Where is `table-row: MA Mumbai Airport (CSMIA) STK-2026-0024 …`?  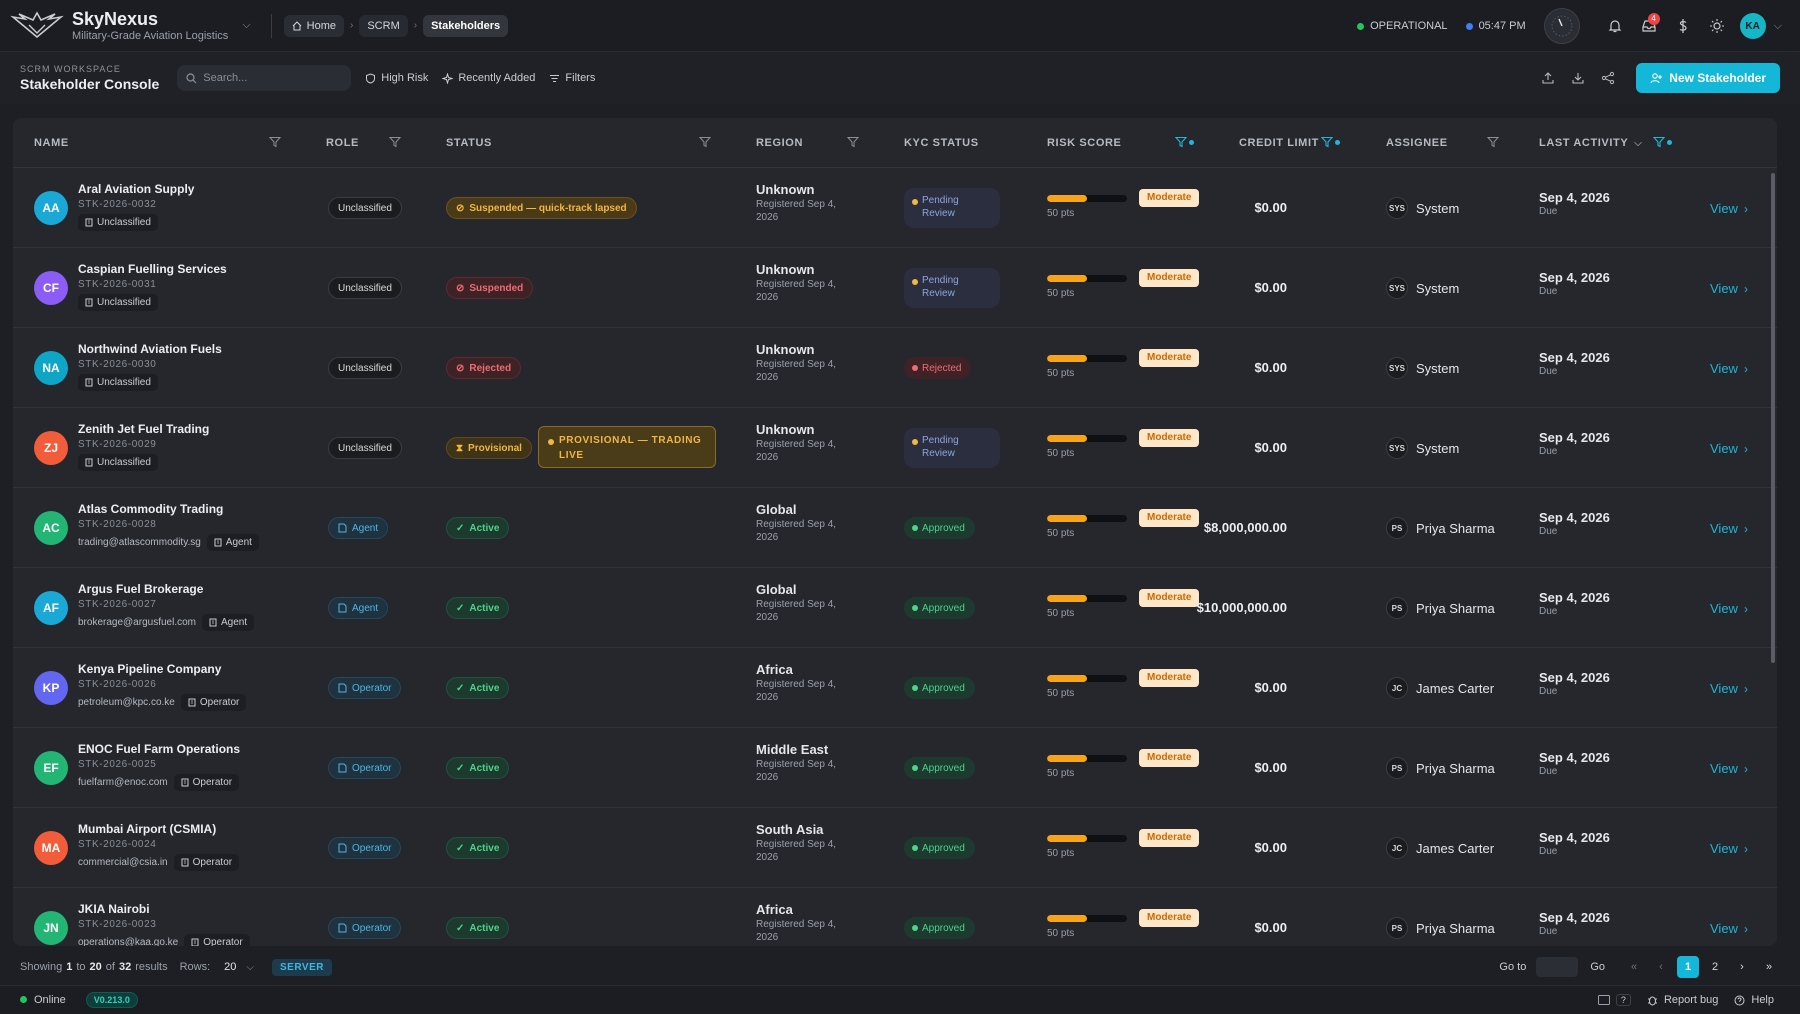 table-row: MA Mumbai Airport (CSMIA) STK-2026-0024 … is located at coordinates (895, 848).